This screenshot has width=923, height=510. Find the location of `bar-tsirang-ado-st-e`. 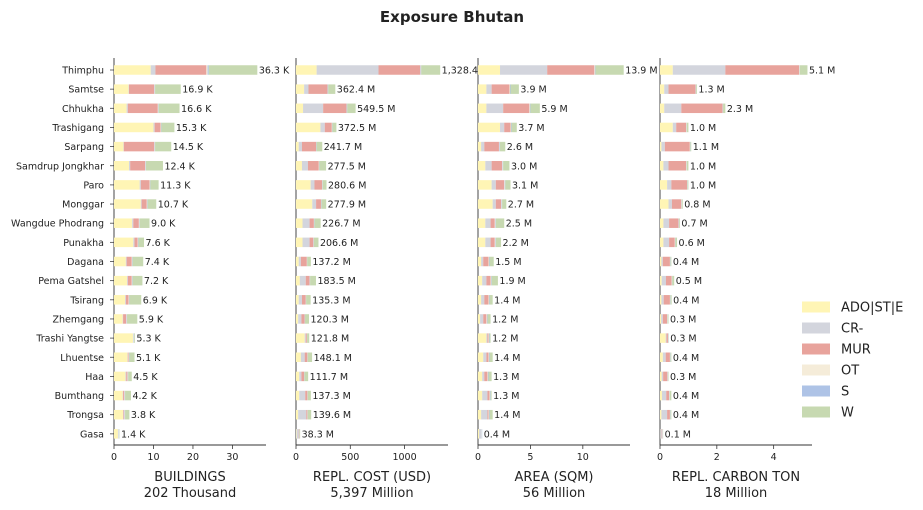

bar-tsirang-ado-st-e is located at coordinates (120, 300).